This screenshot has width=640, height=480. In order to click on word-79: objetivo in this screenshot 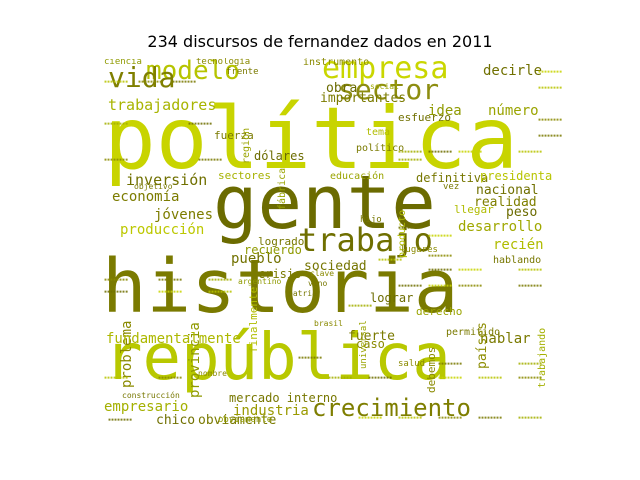, I will do `click(153, 186)`.